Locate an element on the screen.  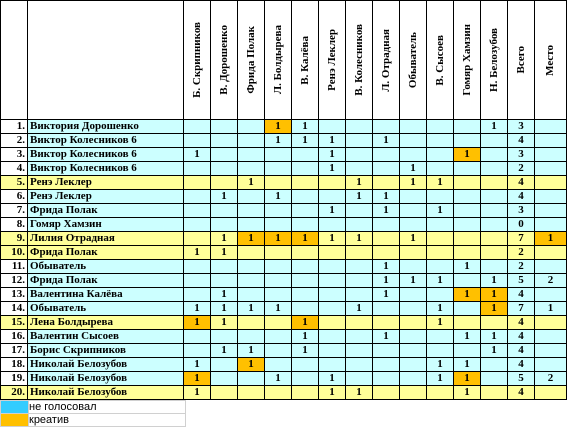
voter-name: Николай Белозубов is located at coordinates (105, 364).